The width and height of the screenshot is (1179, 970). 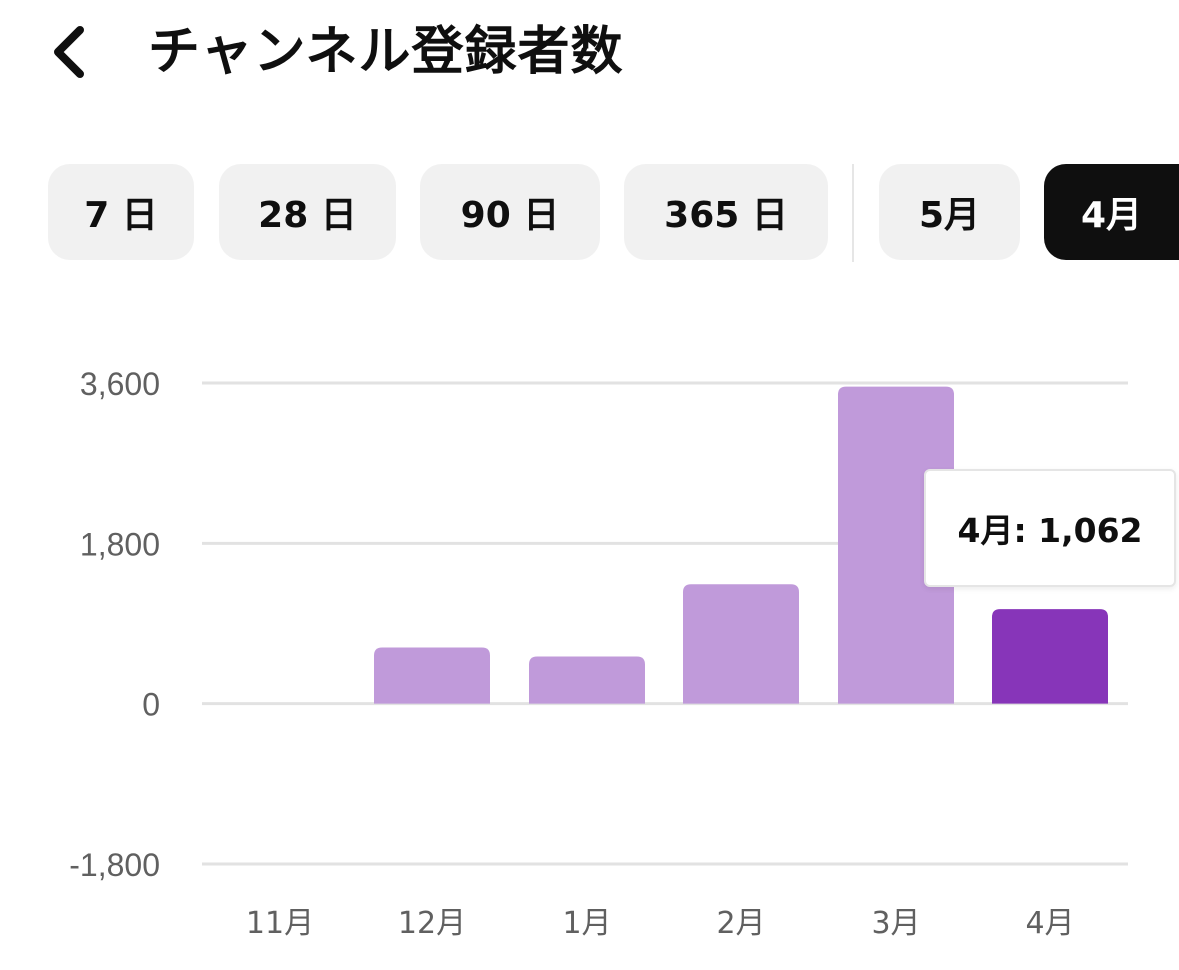 What do you see at coordinates (307, 212) in the screenshot?
I see `chip-28-days: 28 日` at bounding box center [307, 212].